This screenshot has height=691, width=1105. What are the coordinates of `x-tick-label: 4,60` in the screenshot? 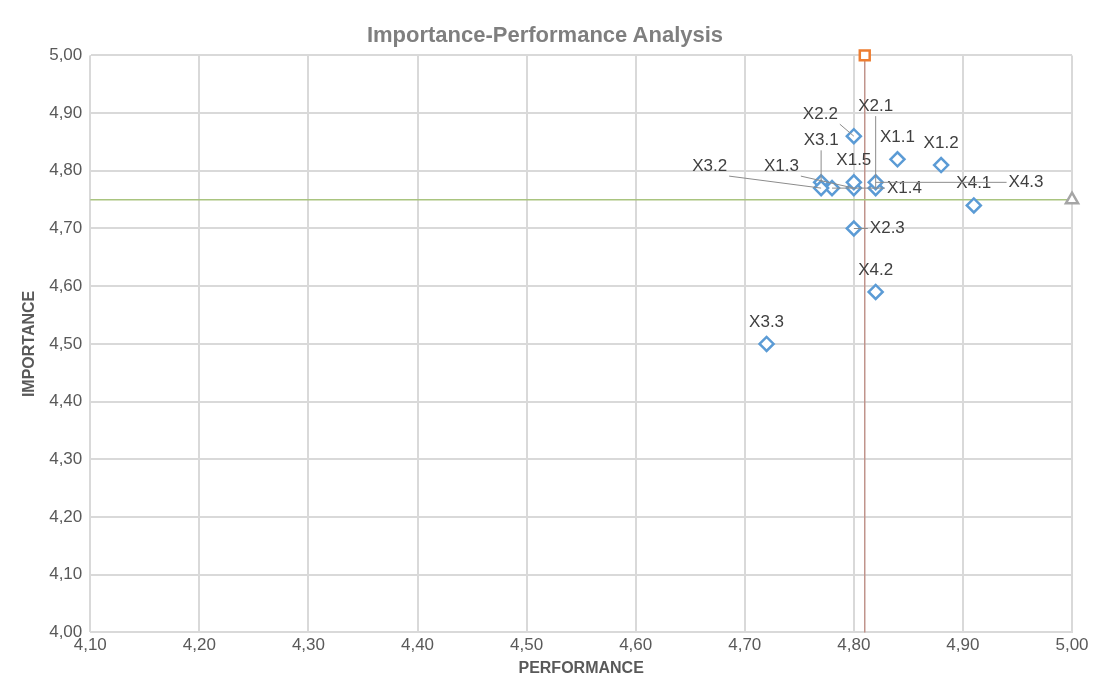 It's located at (636, 645).